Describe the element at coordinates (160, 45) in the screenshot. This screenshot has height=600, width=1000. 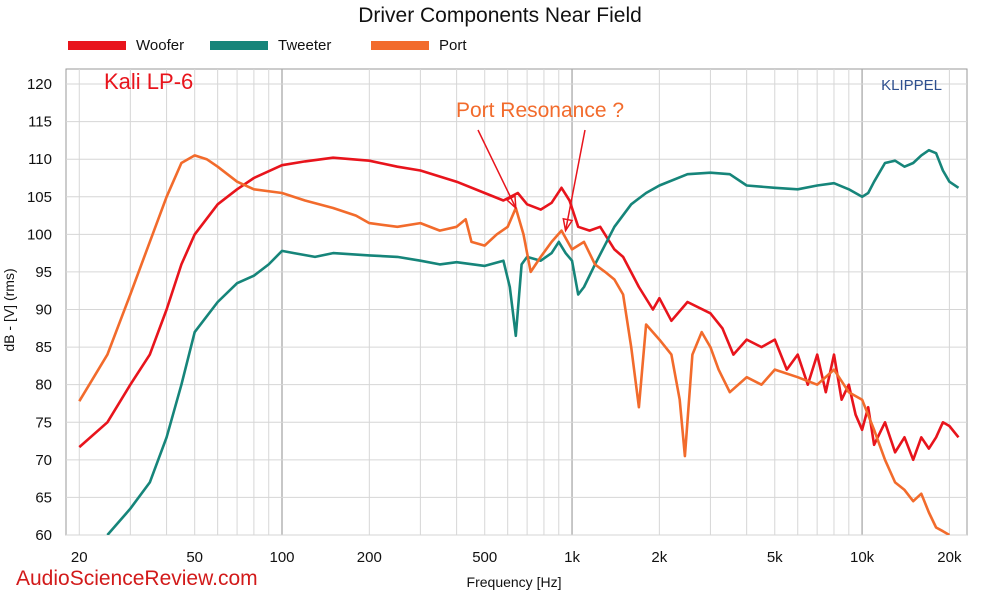
I see `legend-label: Woofer` at that location.